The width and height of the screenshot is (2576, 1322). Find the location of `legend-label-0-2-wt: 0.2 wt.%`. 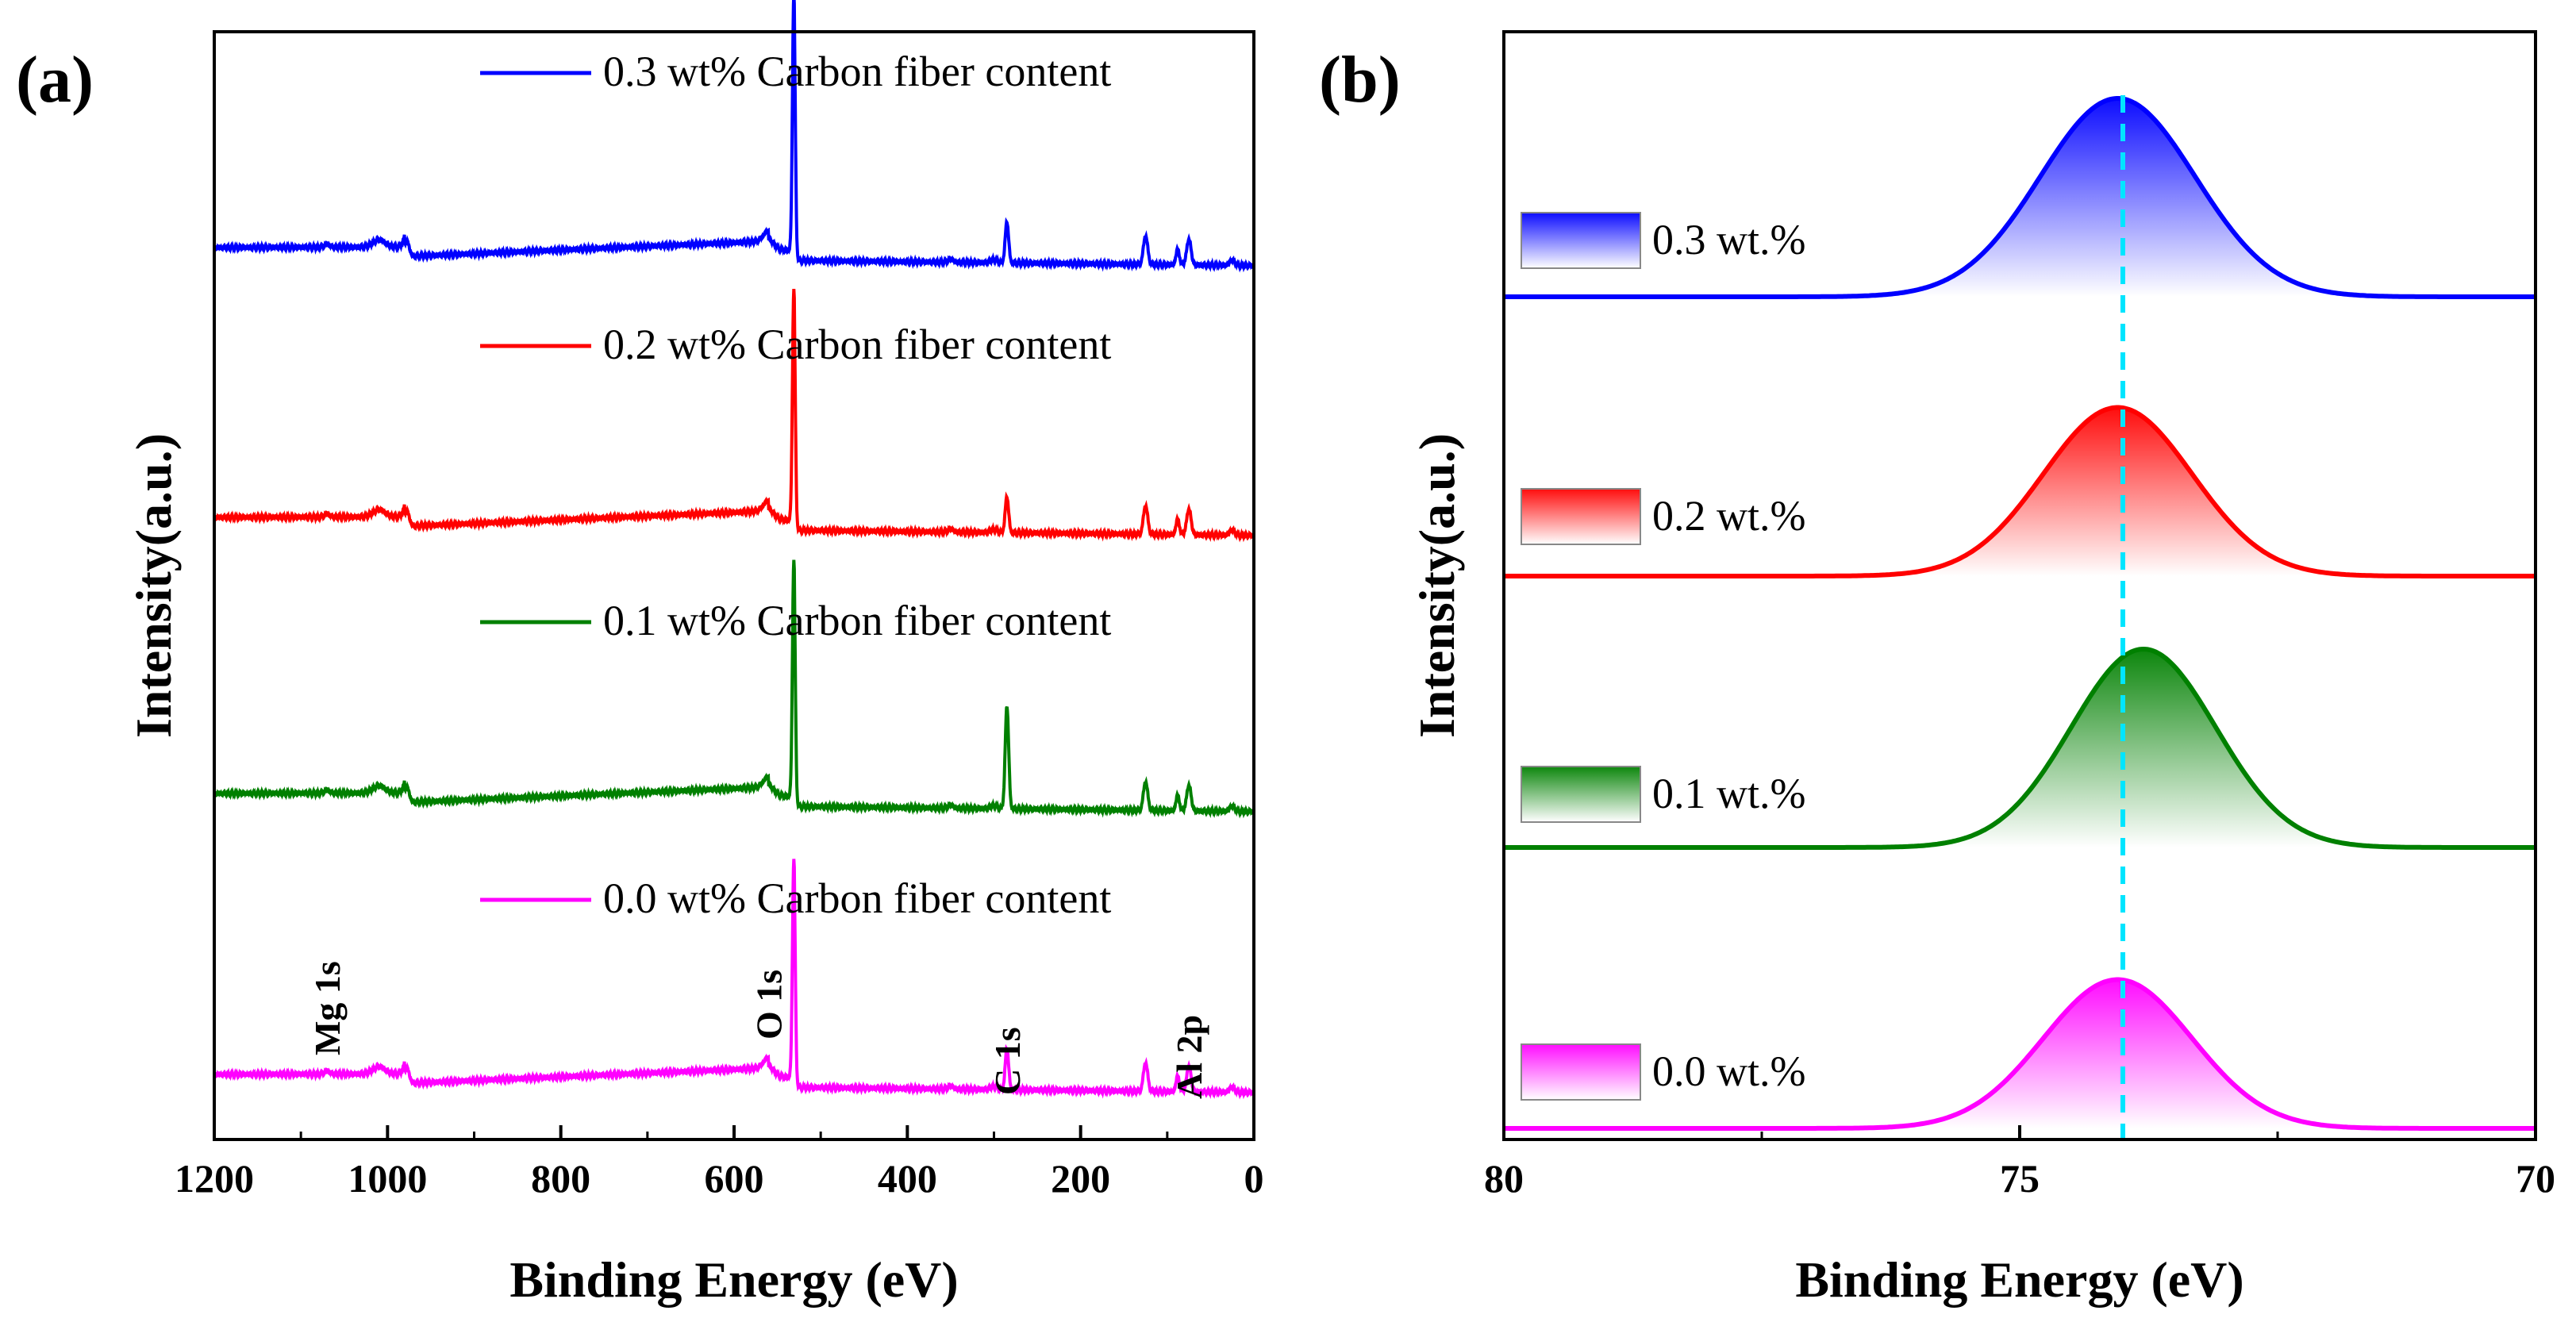

legend-label-0-2-wt: 0.2 wt.% is located at coordinates (1728, 516).